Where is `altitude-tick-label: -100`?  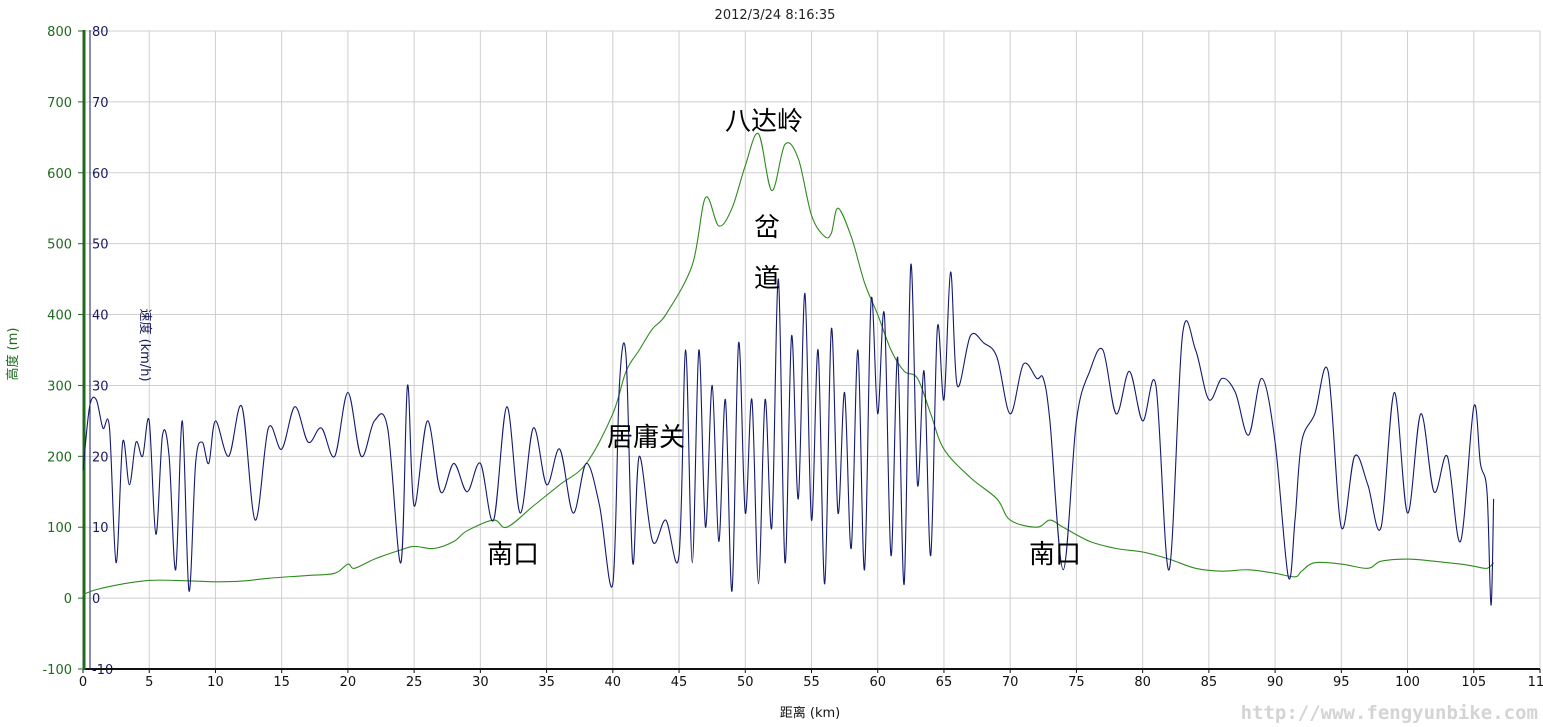 altitude-tick-label: -100 is located at coordinates (57, 670).